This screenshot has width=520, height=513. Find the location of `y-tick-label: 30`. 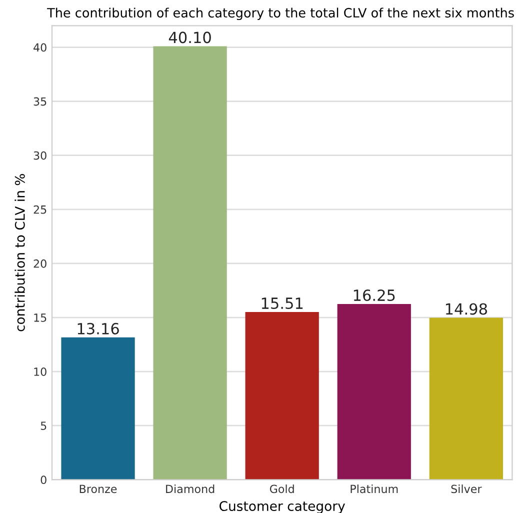

y-tick-label: 30 is located at coordinates (40, 155).